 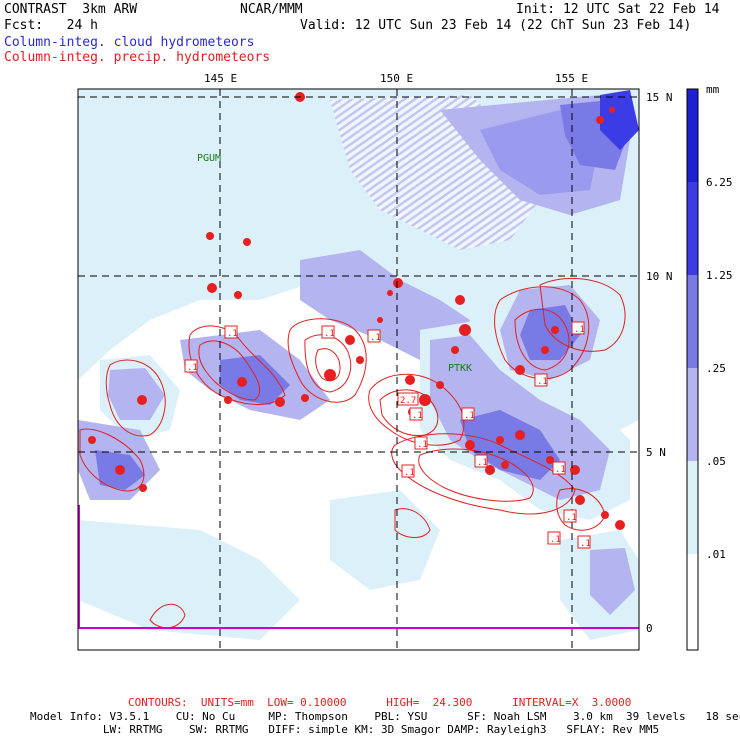 I want to click on colorbar, so click(x=692, y=369).